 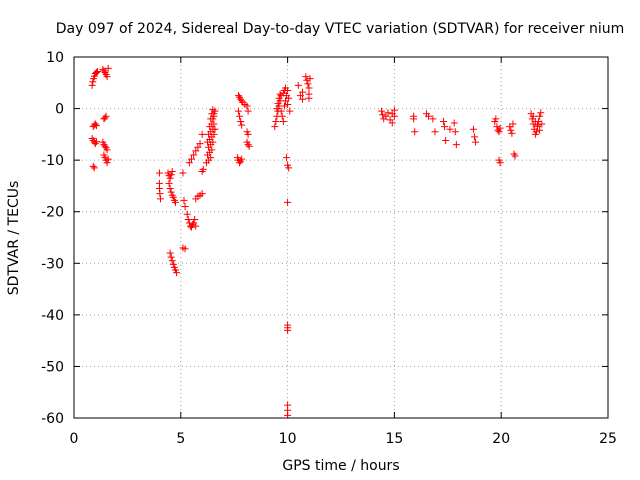 I want to click on x-tick-label: 0, so click(x=74, y=439).